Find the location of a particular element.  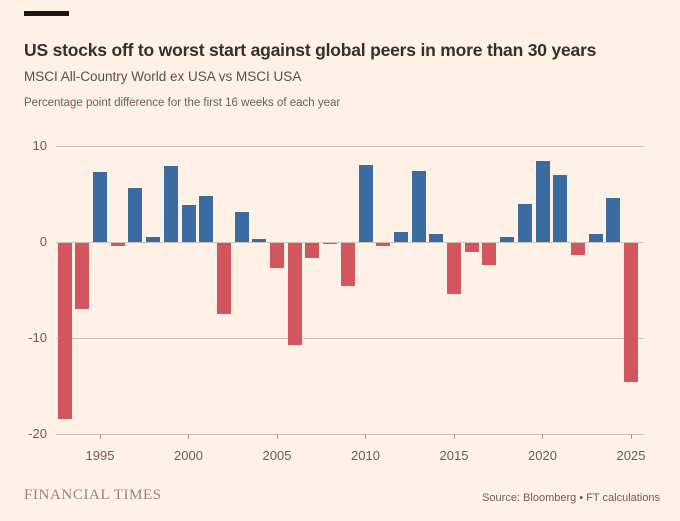

source-credit: Source: Bloomberg • FT calculations is located at coordinates (571, 498).